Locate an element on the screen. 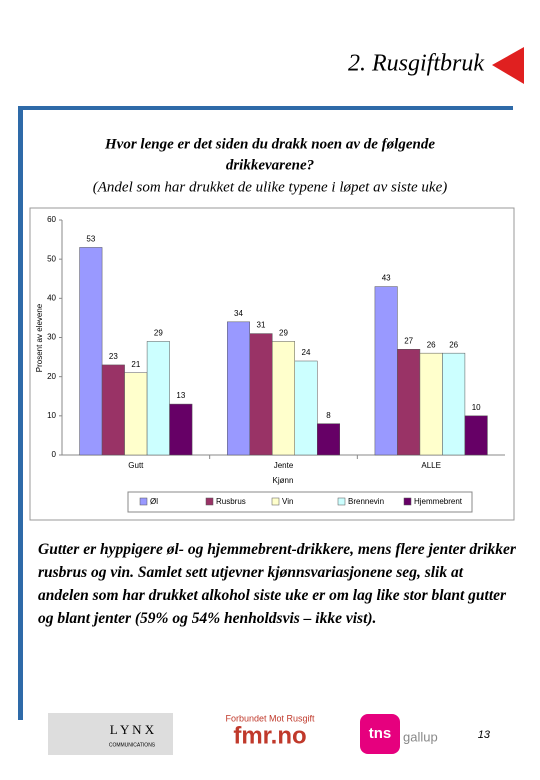 This screenshot has height=780, width=540. x-tick-label: Gutt is located at coordinates (136, 465).